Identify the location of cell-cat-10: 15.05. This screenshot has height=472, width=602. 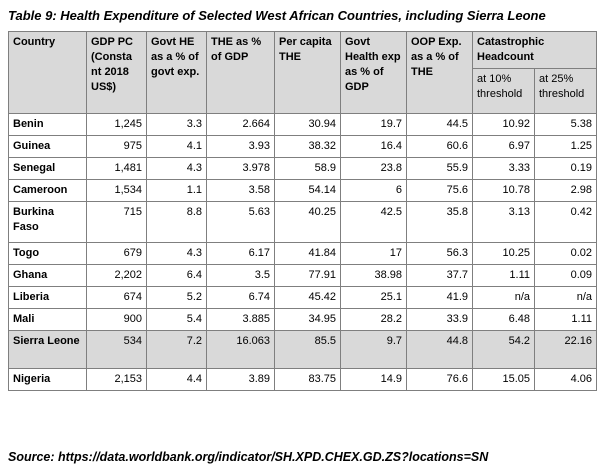
(503, 379).